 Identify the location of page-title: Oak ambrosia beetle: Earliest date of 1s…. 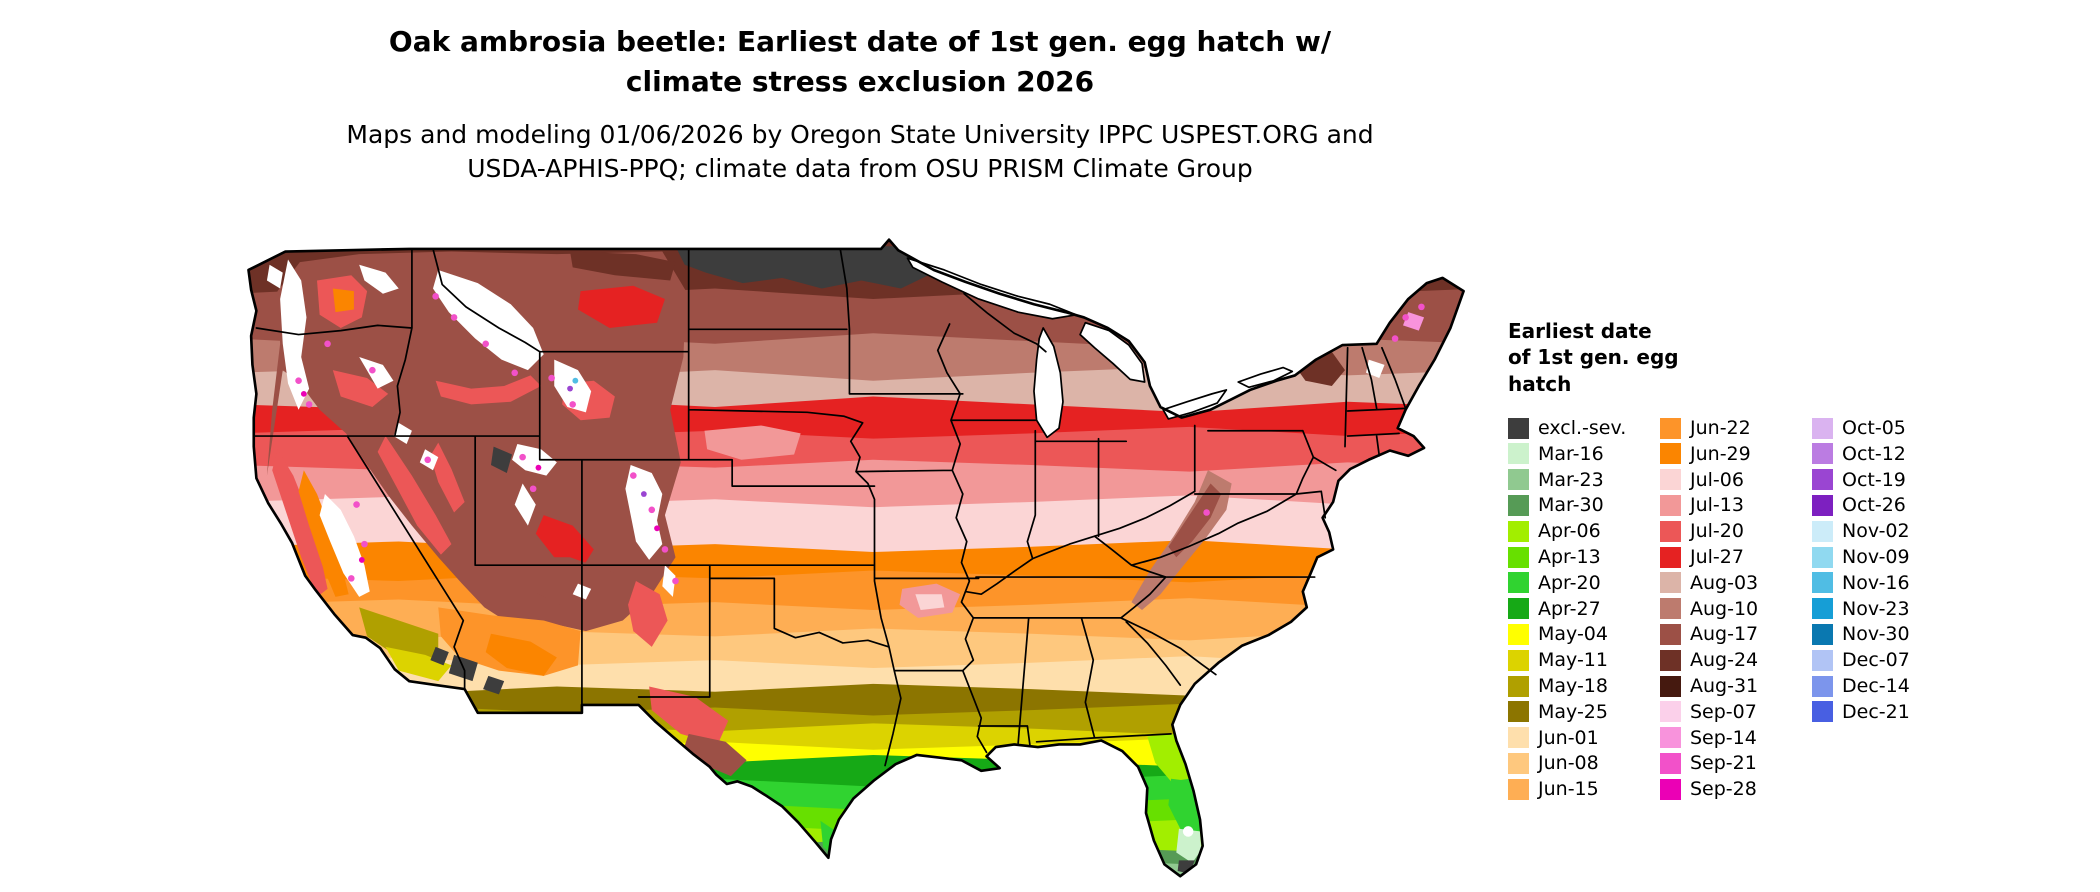
(860, 62).